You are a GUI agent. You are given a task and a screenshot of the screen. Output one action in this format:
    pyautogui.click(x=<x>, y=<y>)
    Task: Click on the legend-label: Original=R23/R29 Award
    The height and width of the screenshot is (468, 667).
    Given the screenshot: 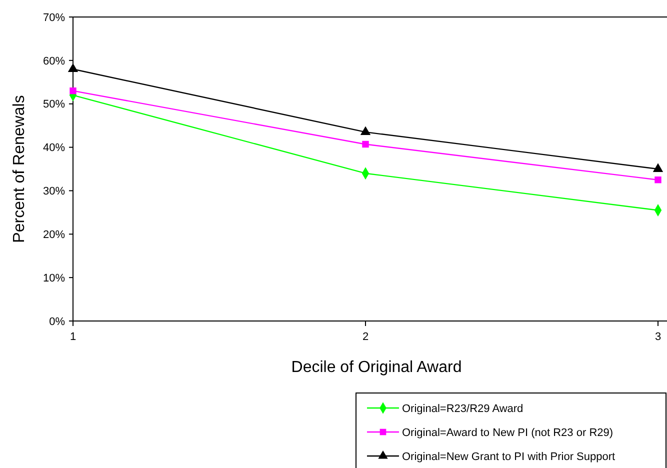 What is the action you would take?
    pyautogui.click(x=463, y=408)
    